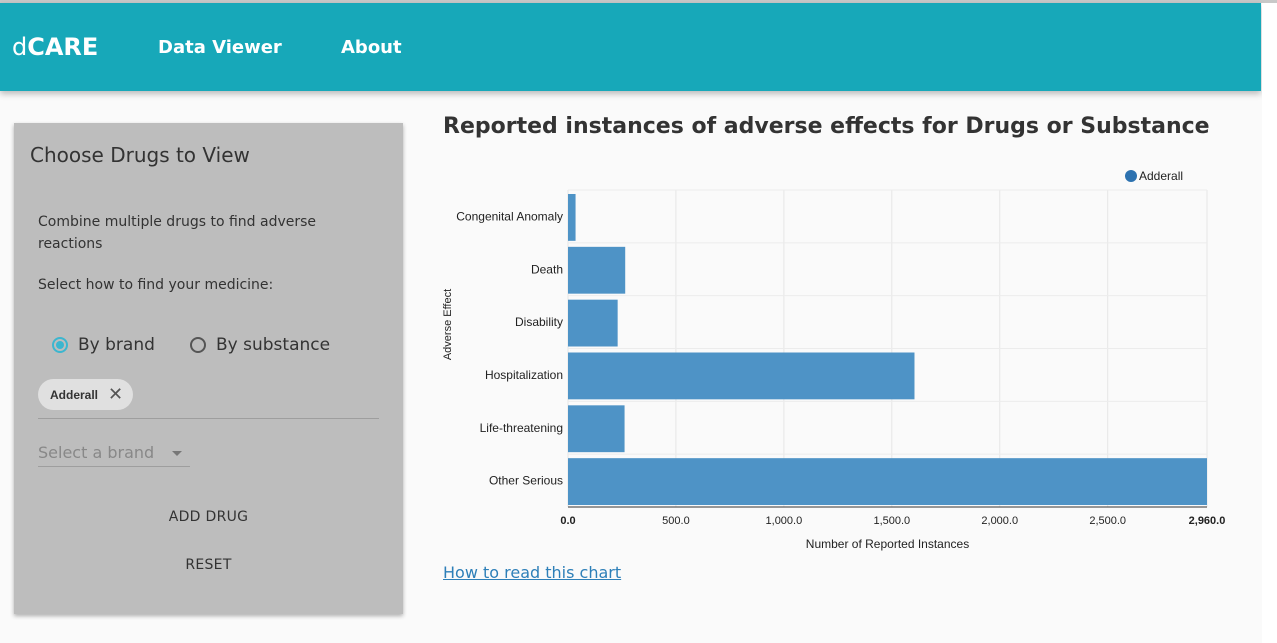 This screenshot has height=643, width=1277. I want to click on category-label: Congenital Anomaly, so click(509, 216).